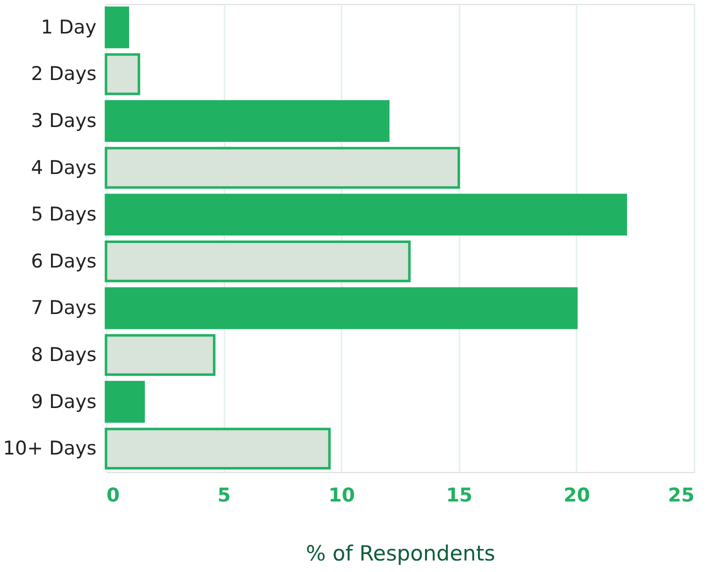 This screenshot has width=716, height=572. Describe the element at coordinates (63, 355) in the screenshot. I see `y-tick-label: 8 Days` at that location.